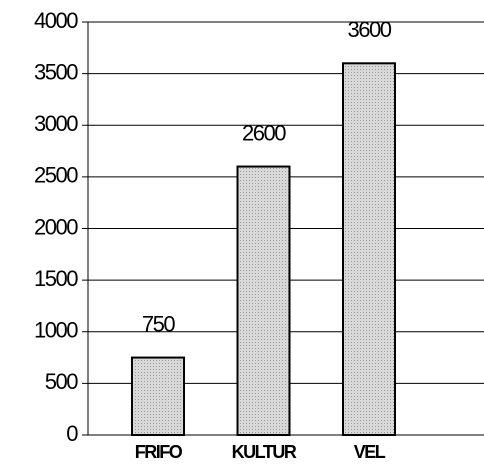  Describe the element at coordinates (56, 278) in the screenshot. I see `y-tick-label: 1500` at that location.